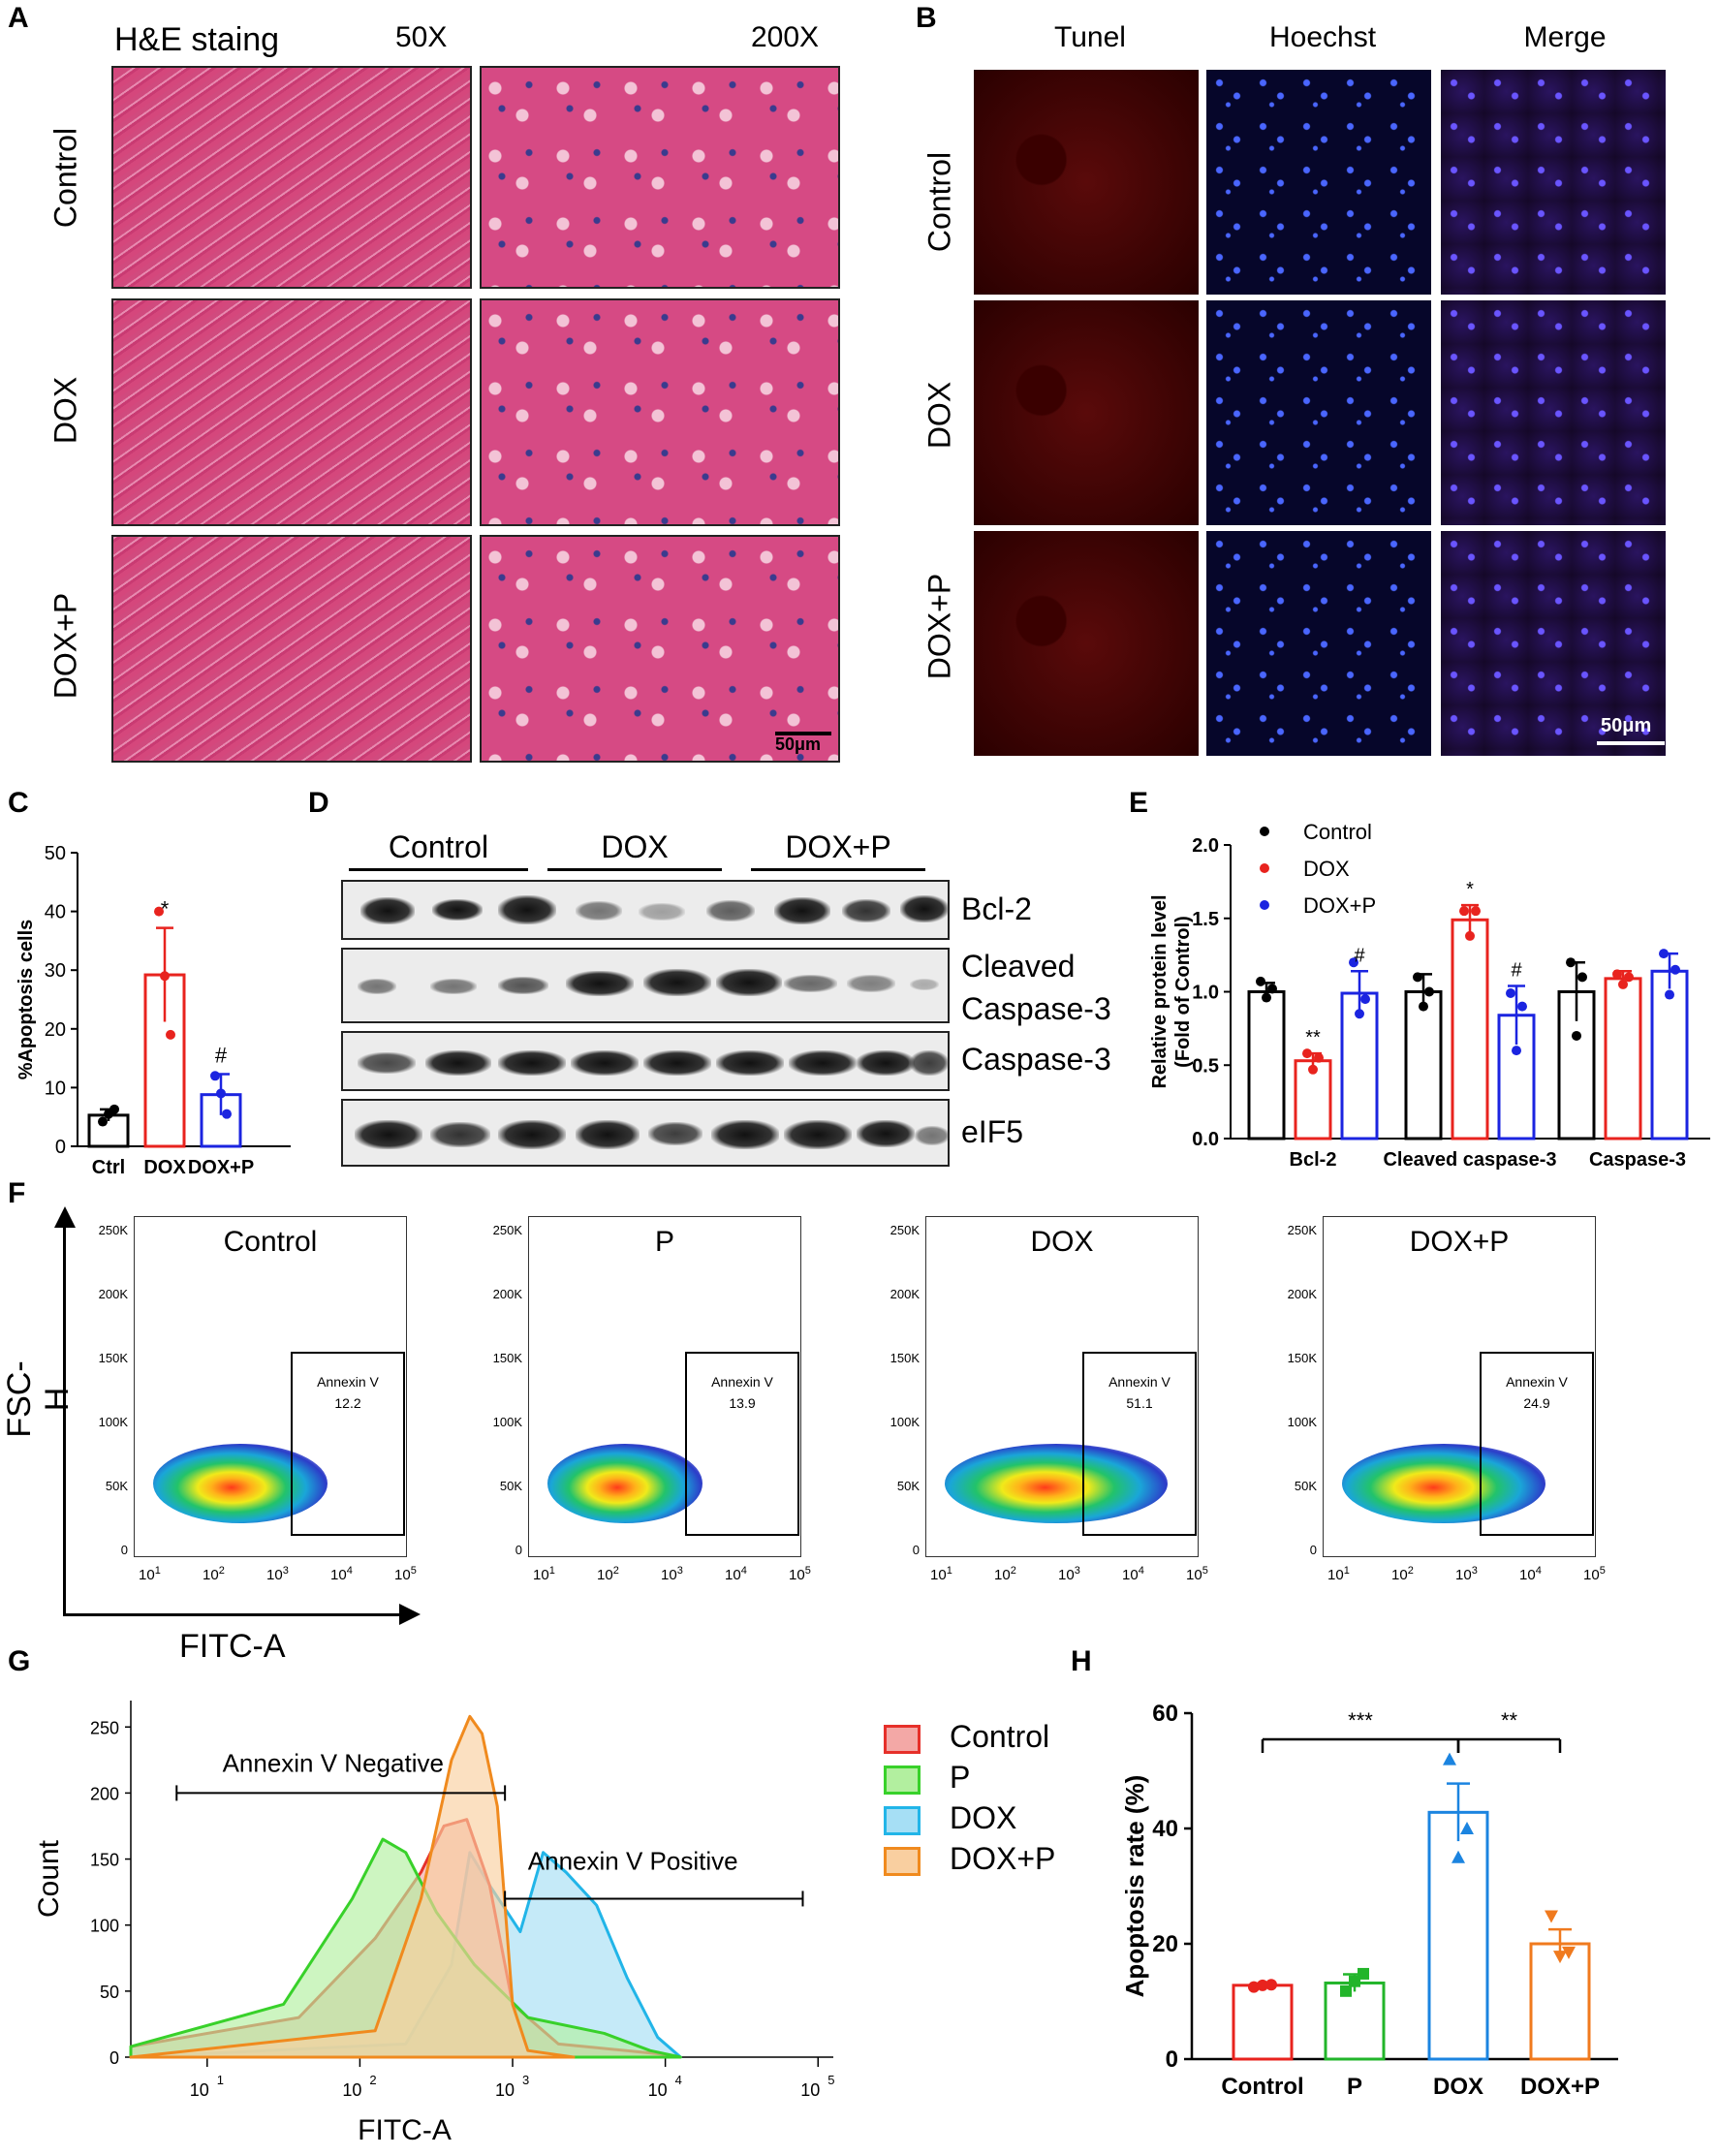  Describe the element at coordinates (1637, 1160) in the screenshot. I see `e-xtick-label: Caspase-3` at that location.